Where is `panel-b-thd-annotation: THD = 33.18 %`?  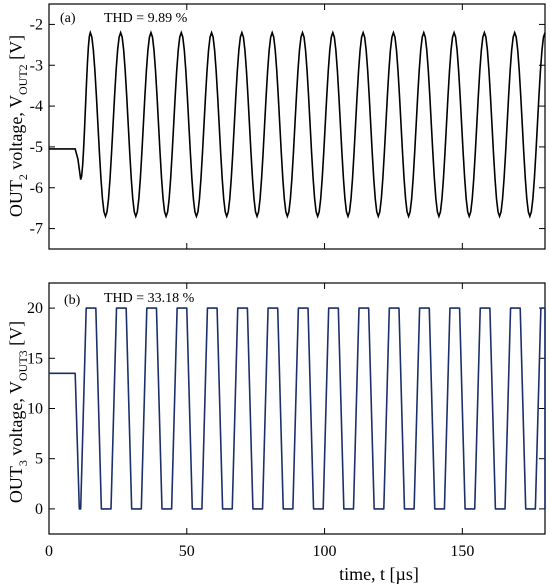
panel-b-thd-annotation: THD = 33.18 % is located at coordinates (149, 298).